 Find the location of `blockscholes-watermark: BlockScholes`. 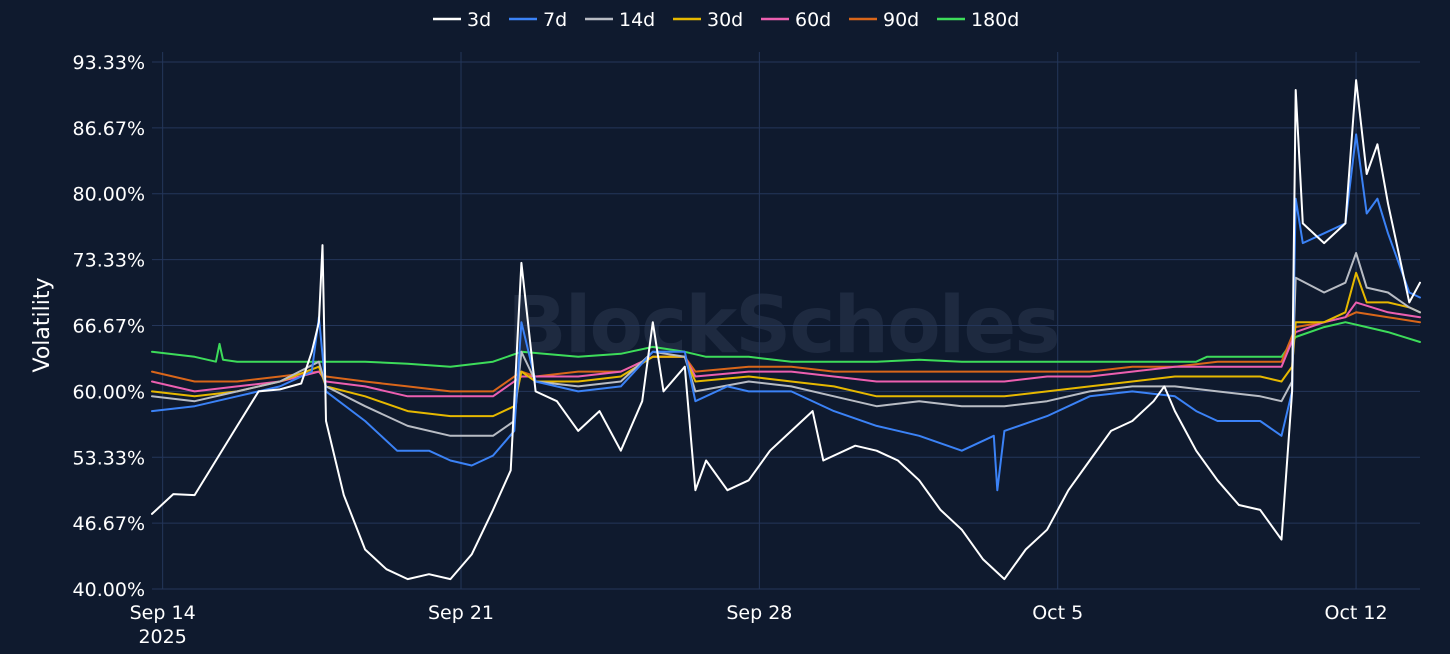

blockscholes-watermark: BlockScholes is located at coordinates (782, 326).